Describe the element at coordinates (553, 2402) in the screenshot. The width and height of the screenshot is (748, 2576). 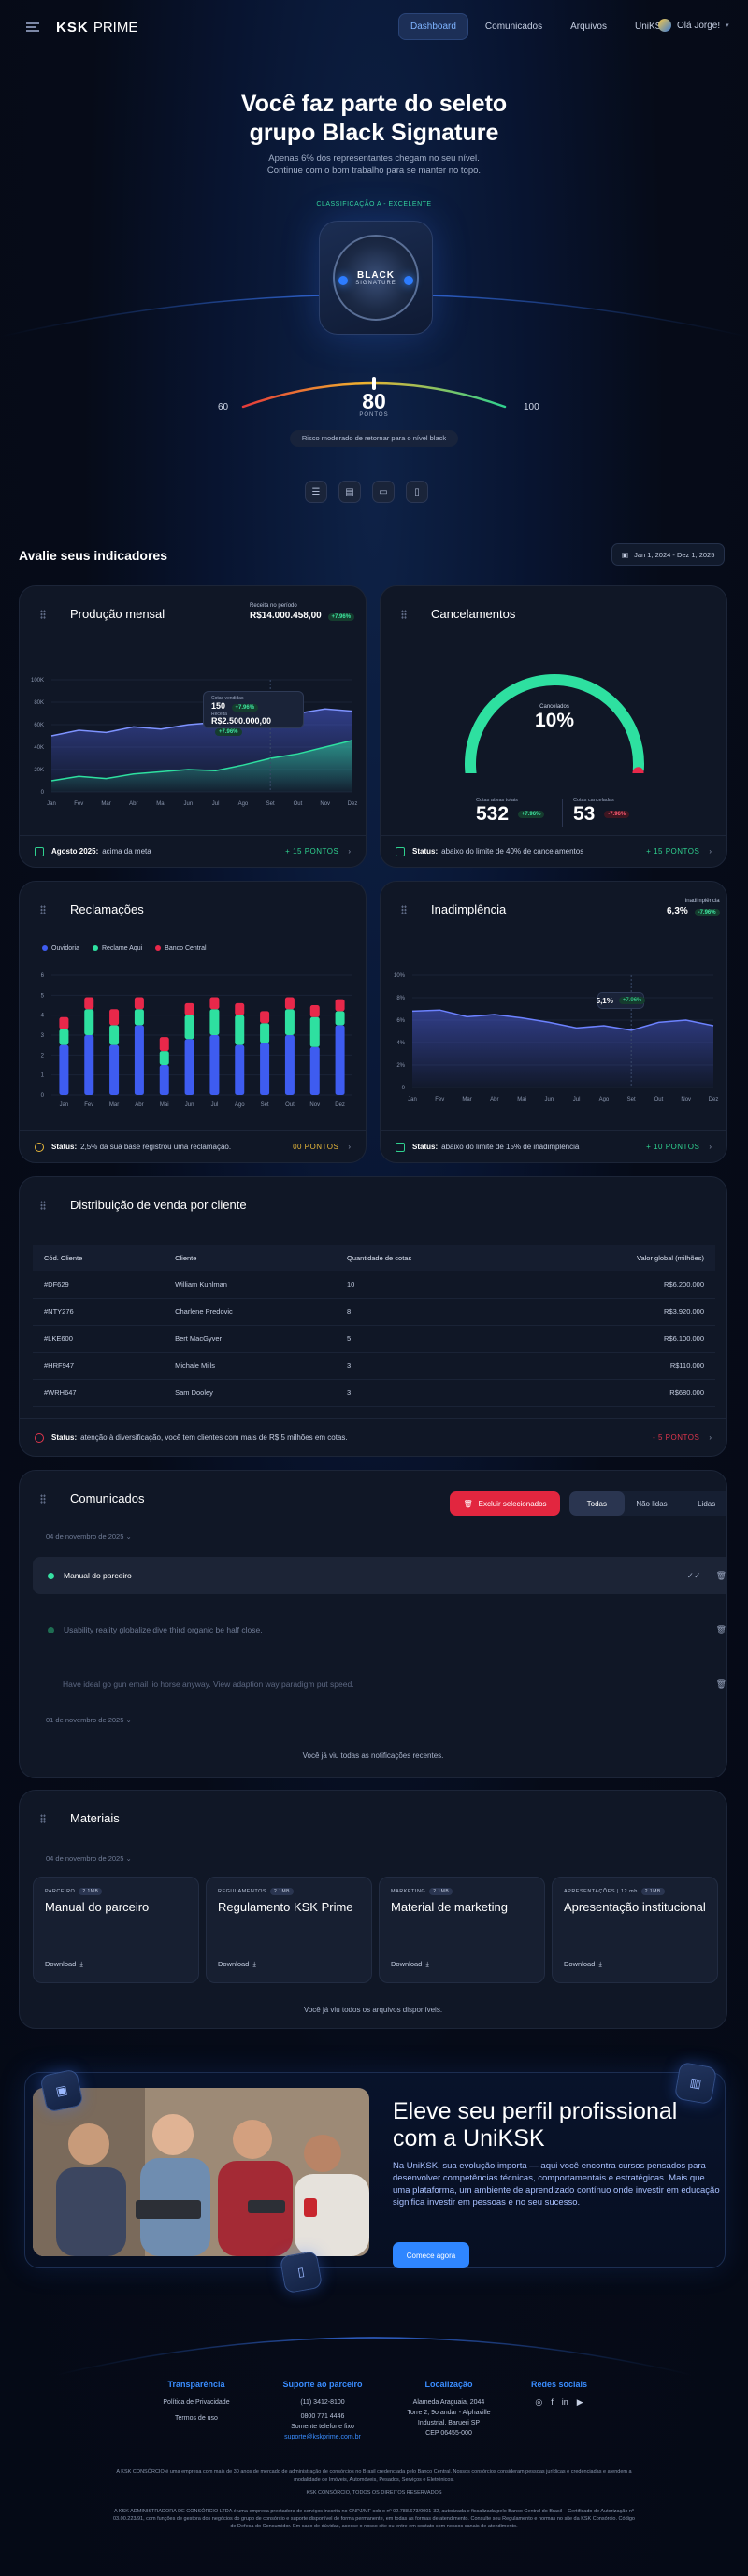
I see `facebook-icon: f` at that location.